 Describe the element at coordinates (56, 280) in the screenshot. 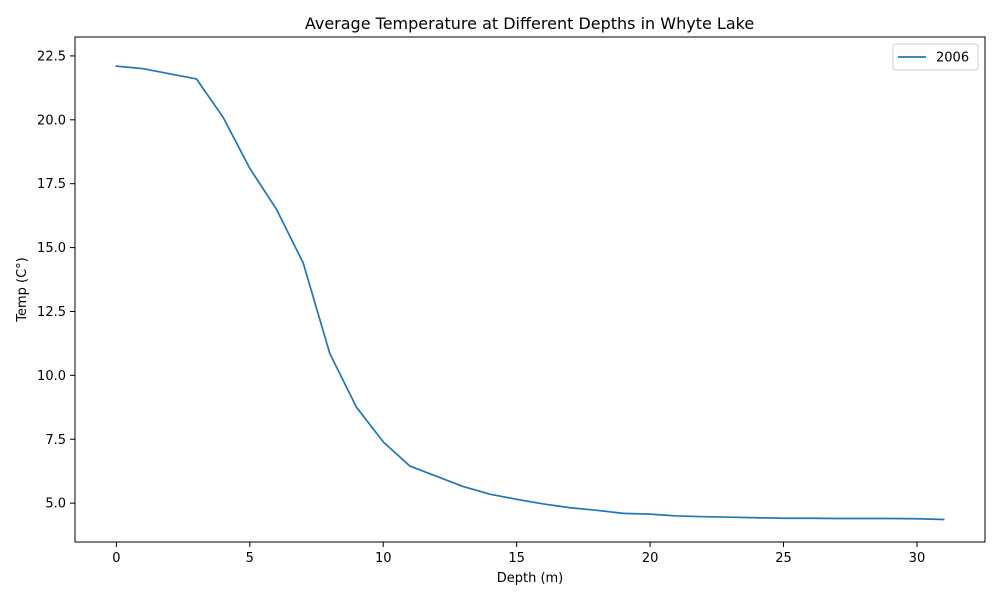

I see `y-axis-ticks: 5.0 7.5 10.0 12.5 15.0 17.5 20.0 22.5` at that location.